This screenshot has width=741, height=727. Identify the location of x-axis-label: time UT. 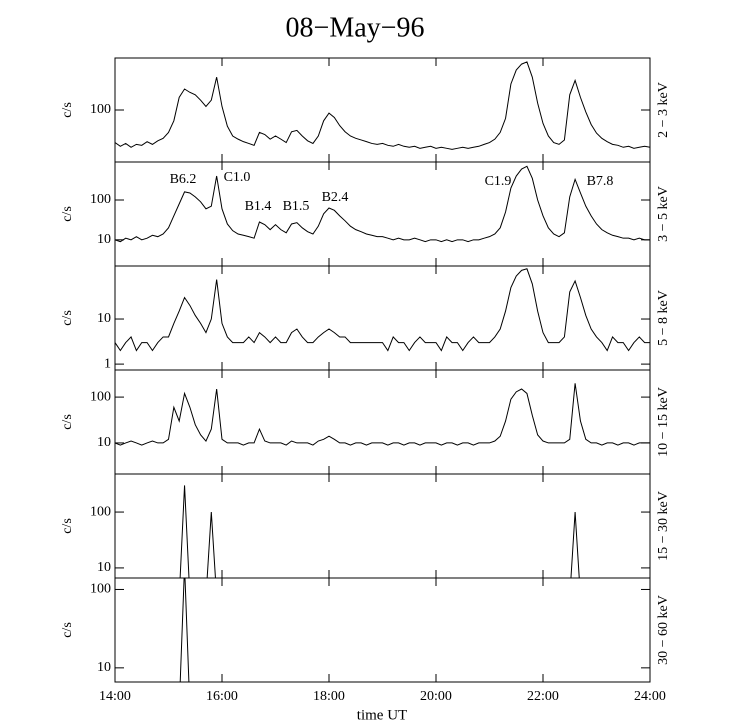
(382, 715).